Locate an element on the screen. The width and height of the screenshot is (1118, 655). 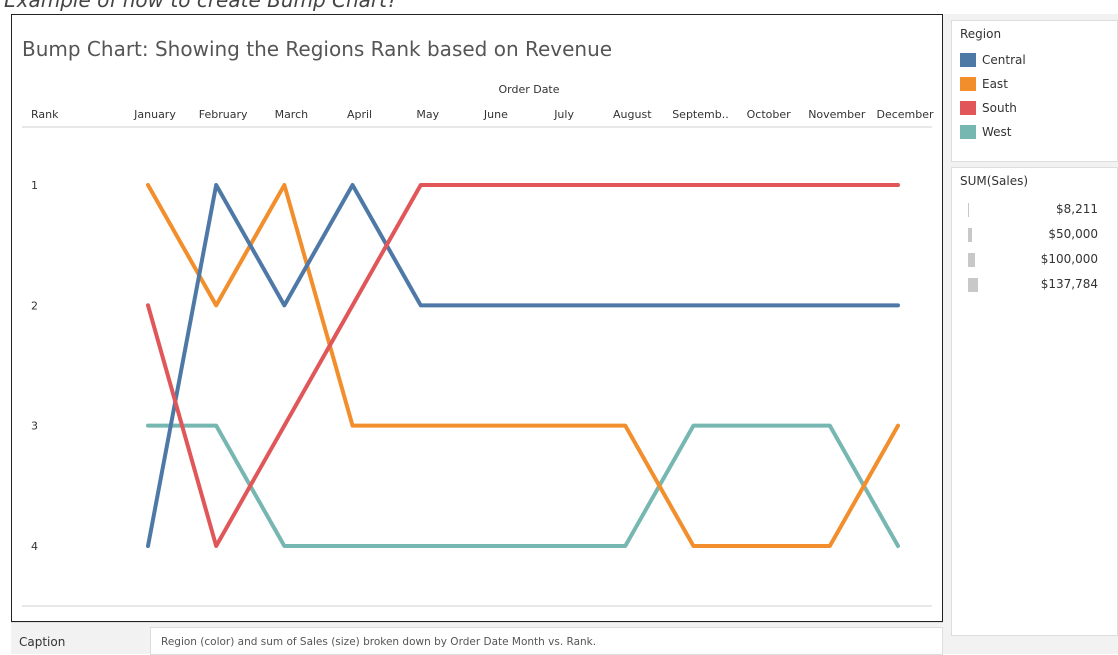
size-legend: SUM(Sales) $8,211 $50,000 $100,000 $137,784 is located at coordinates (1034, 401).